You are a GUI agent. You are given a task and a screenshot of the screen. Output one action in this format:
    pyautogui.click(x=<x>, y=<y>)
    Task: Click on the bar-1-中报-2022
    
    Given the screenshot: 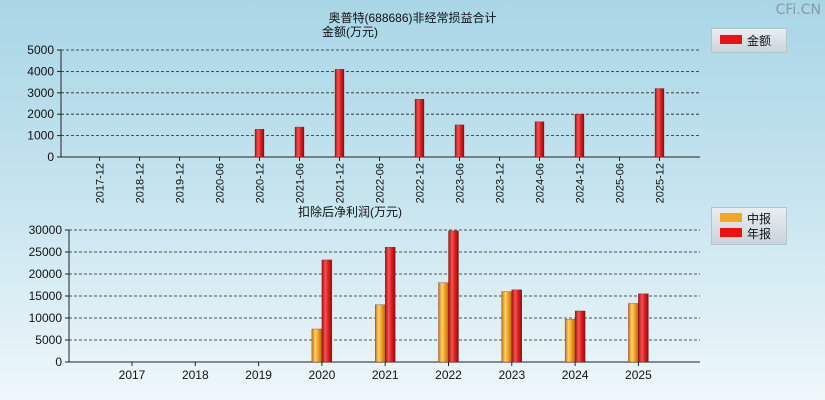 What is the action you would take?
    pyautogui.click(x=443, y=322)
    